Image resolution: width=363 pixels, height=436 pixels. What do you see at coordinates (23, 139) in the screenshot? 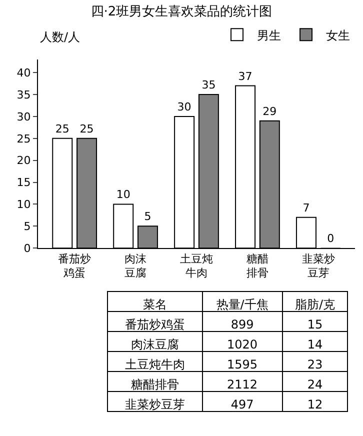
I see `y-tick-label: 25` at bounding box center [23, 139].